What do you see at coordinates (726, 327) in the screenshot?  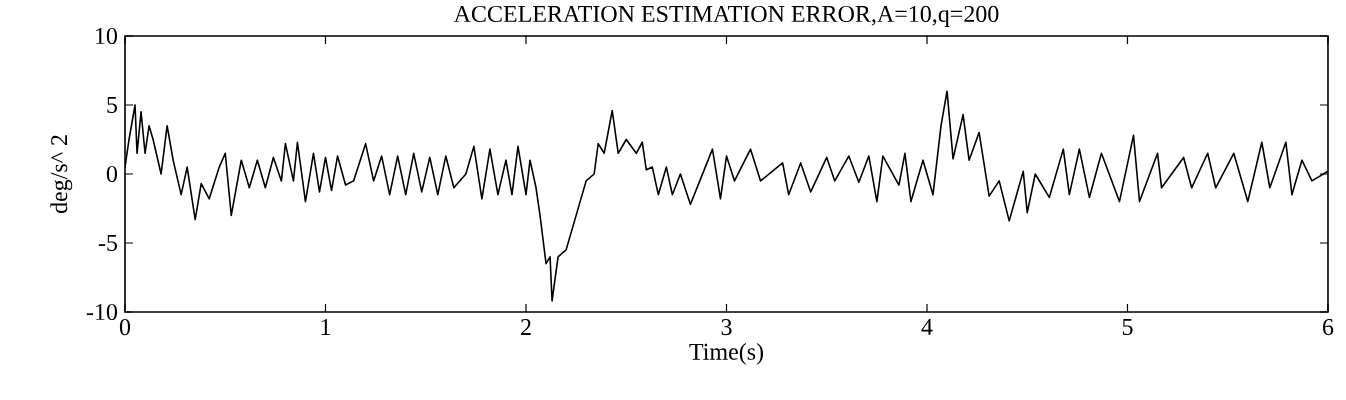 I see `x-tick-label: 3` at bounding box center [726, 327].